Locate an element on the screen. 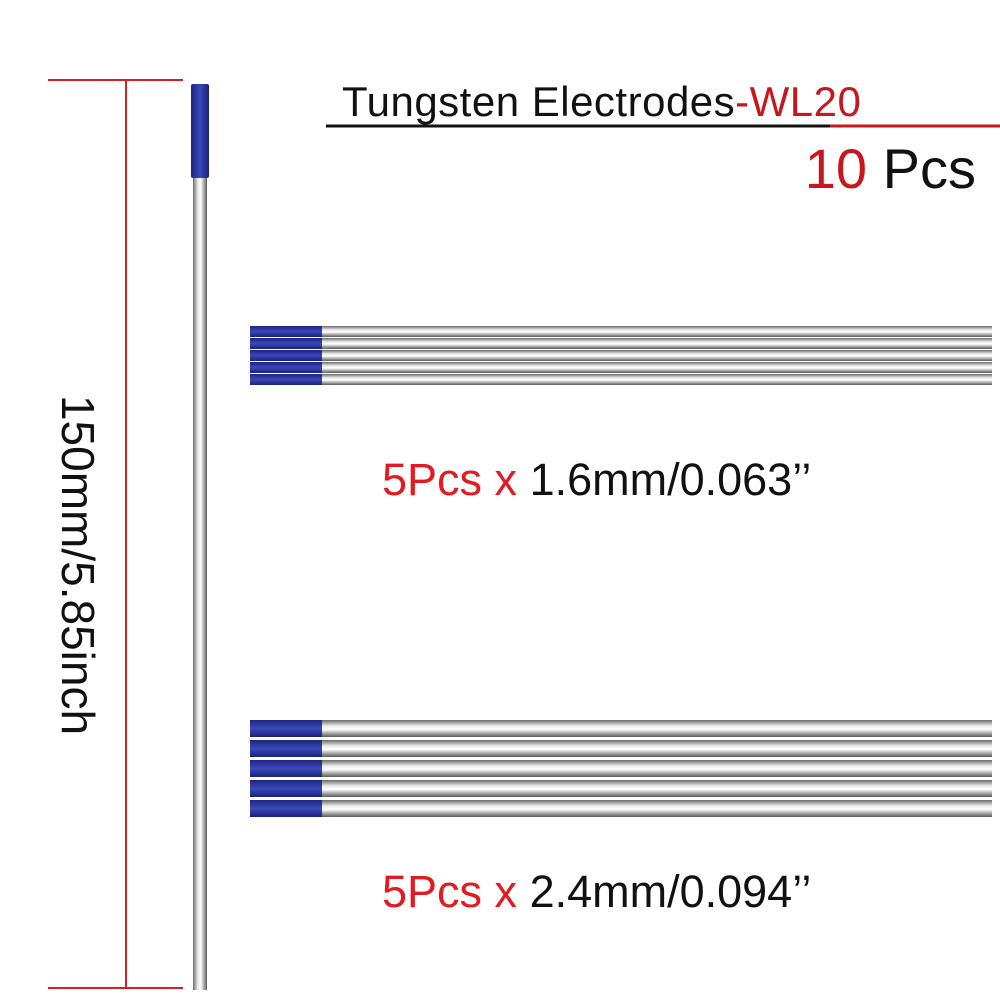 The image size is (1000, 1000). product-title-code: -WL20 is located at coordinates (798, 101).